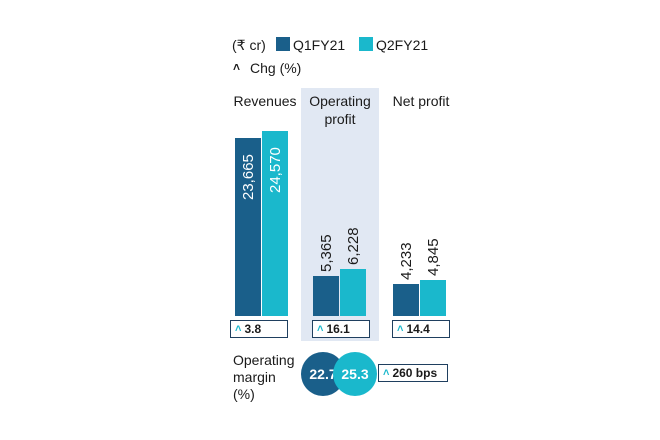 This screenshot has height=440, width=660. I want to click on category-label-revenues: Revenues, so click(265, 101).